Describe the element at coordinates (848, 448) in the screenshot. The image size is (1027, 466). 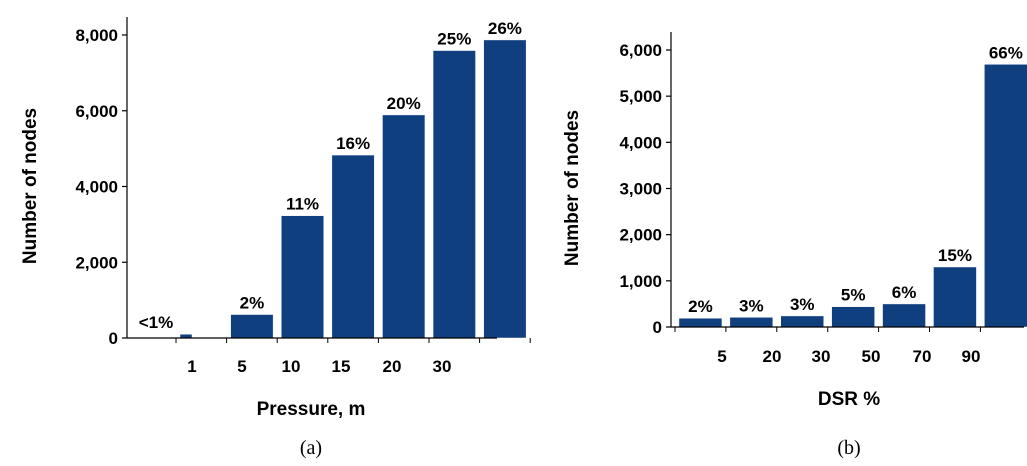
I see `figure-caption: (b)` at that location.